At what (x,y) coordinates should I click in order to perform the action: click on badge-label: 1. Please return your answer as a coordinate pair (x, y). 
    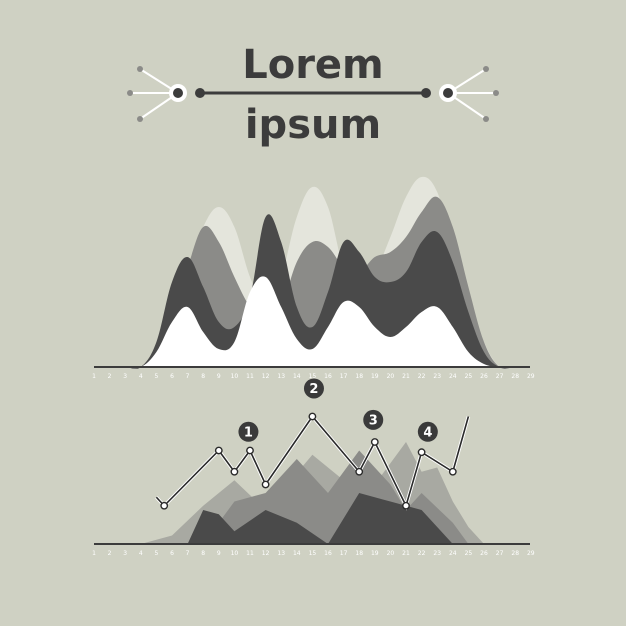
    Looking at the image, I should click on (248, 432).